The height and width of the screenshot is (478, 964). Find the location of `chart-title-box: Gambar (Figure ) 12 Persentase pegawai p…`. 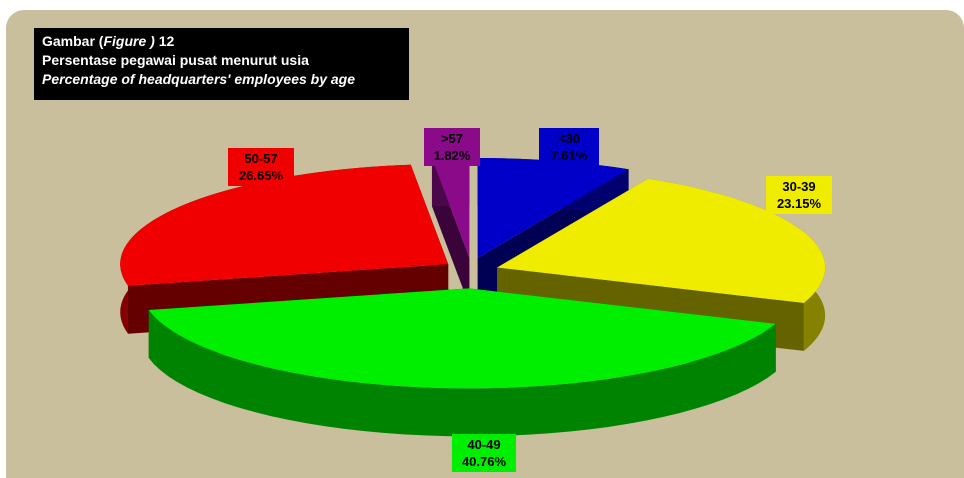

chart-title-box: Gambar (Figure ) 12 Persentase pegawai p… is located at coordinates (221, 64).